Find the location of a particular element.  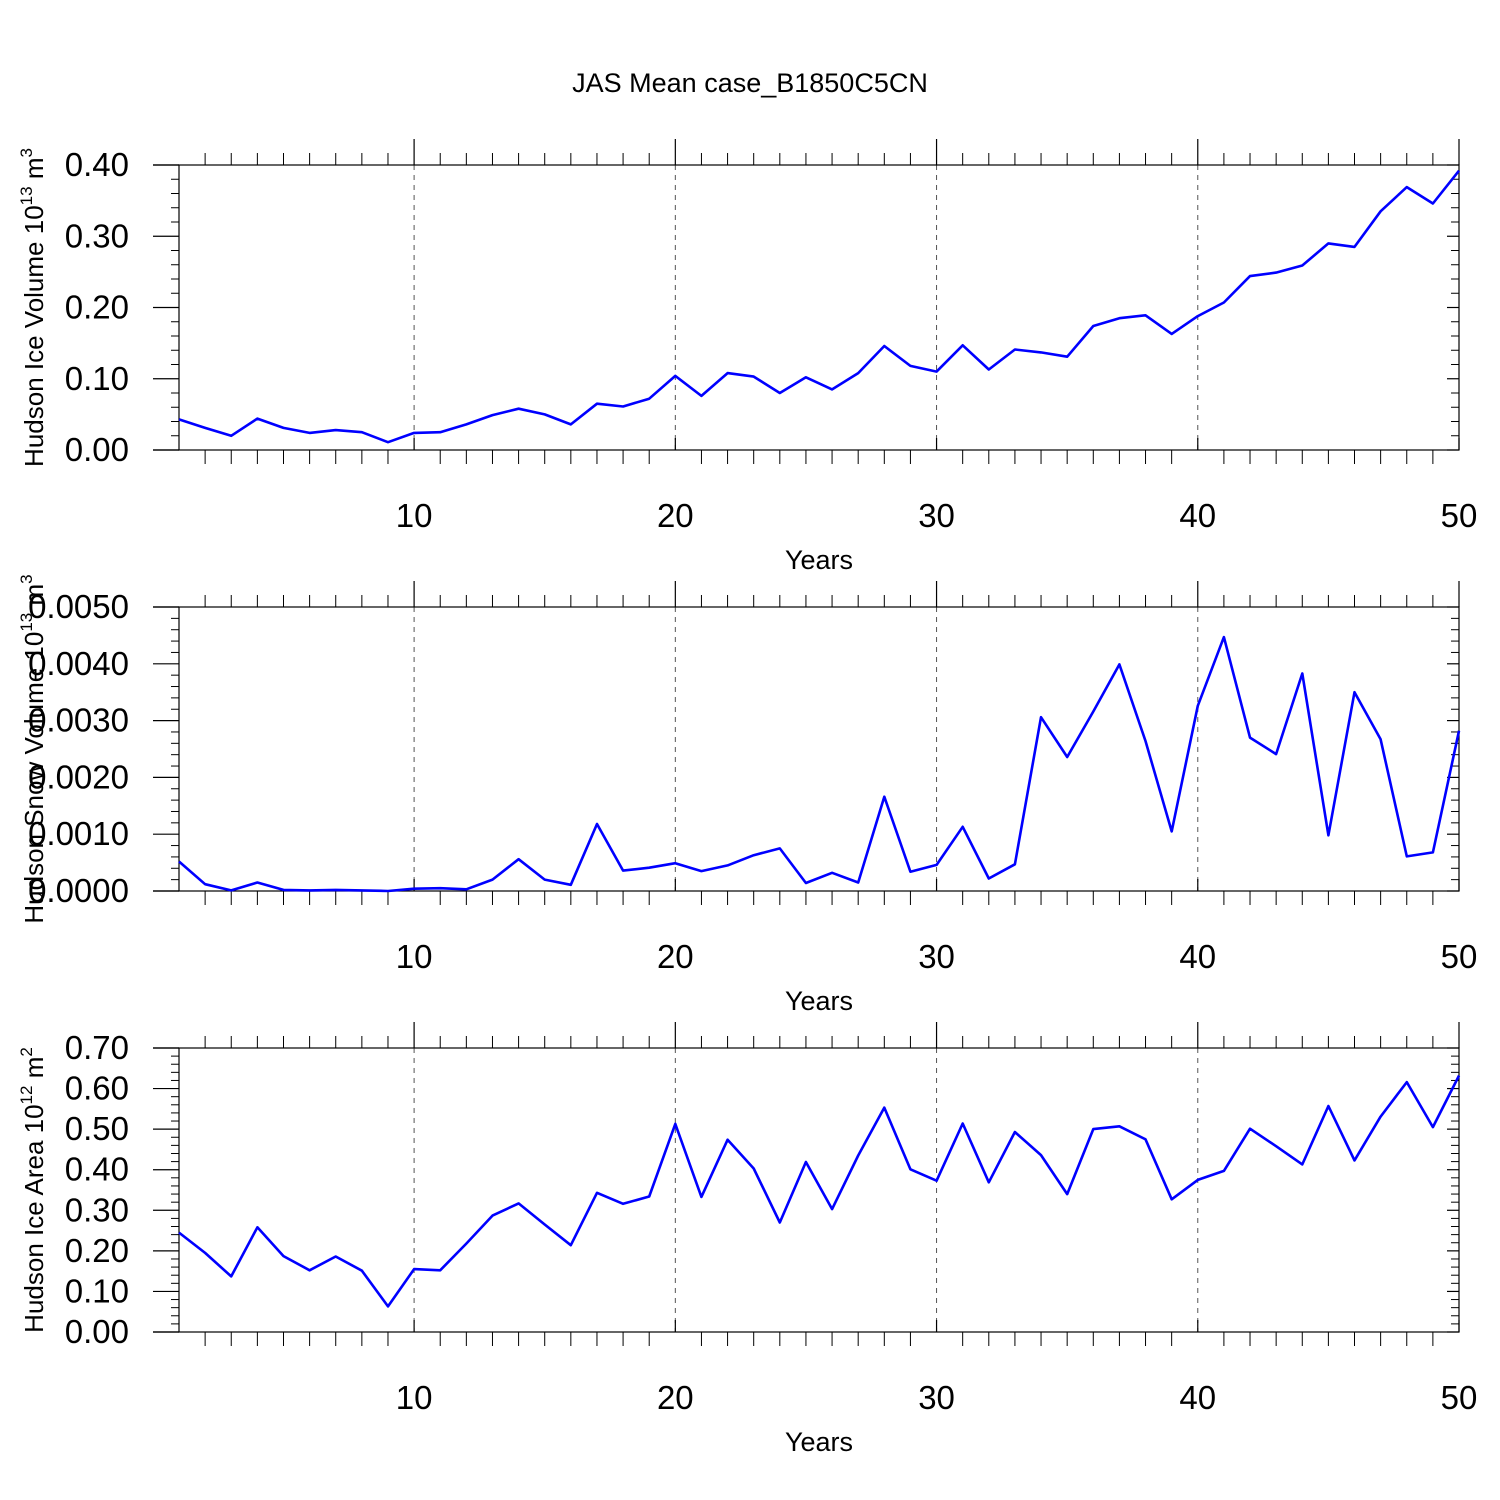

y-axis-title-exponent: 12 is located at coordinates (26, 1095).